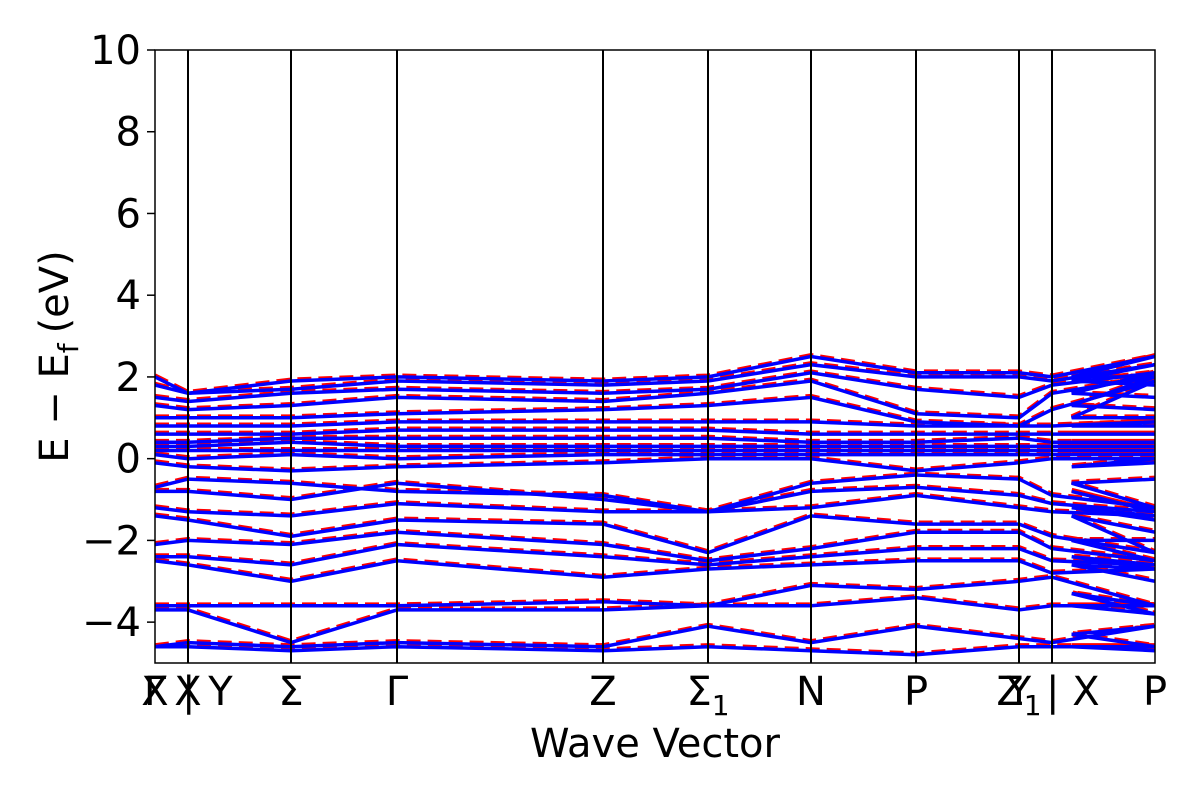 This screenshot has width=1200, height=800. Describe the element at coordinates (115, 51) in the screenshot. I see `y-tick-label: 10` at that location.